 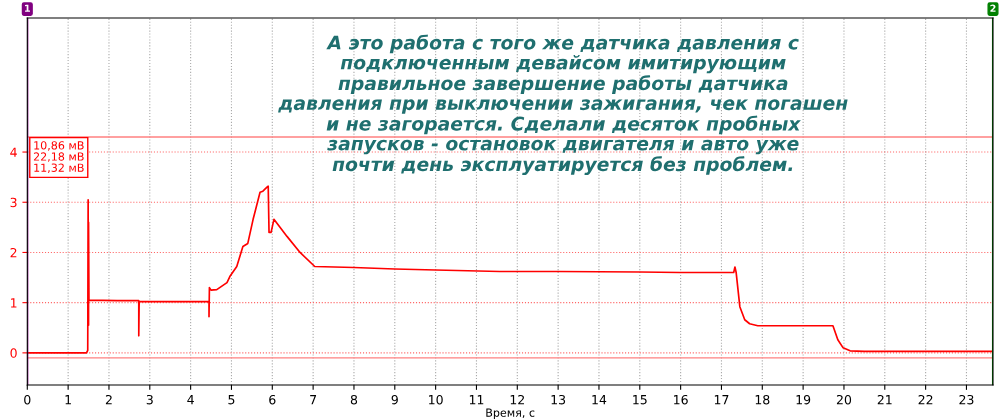 What do you see at coordinates (517, 399) in the screenshot?
I see `x-tick-label: 12` at bounding box center [517, 399].